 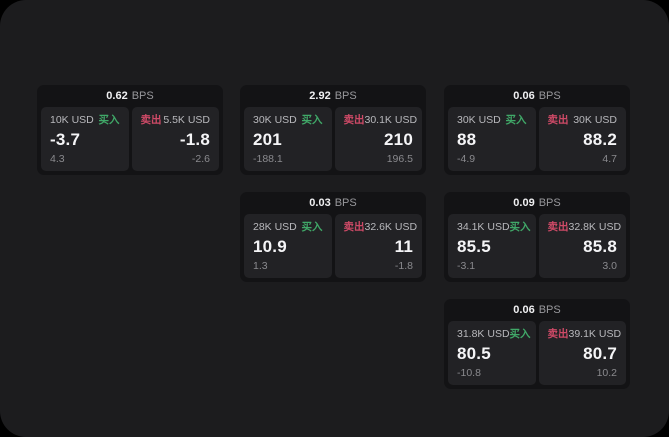 I want to click on sell-amount-label: 32.6K USD, so click(x=391, y=227).